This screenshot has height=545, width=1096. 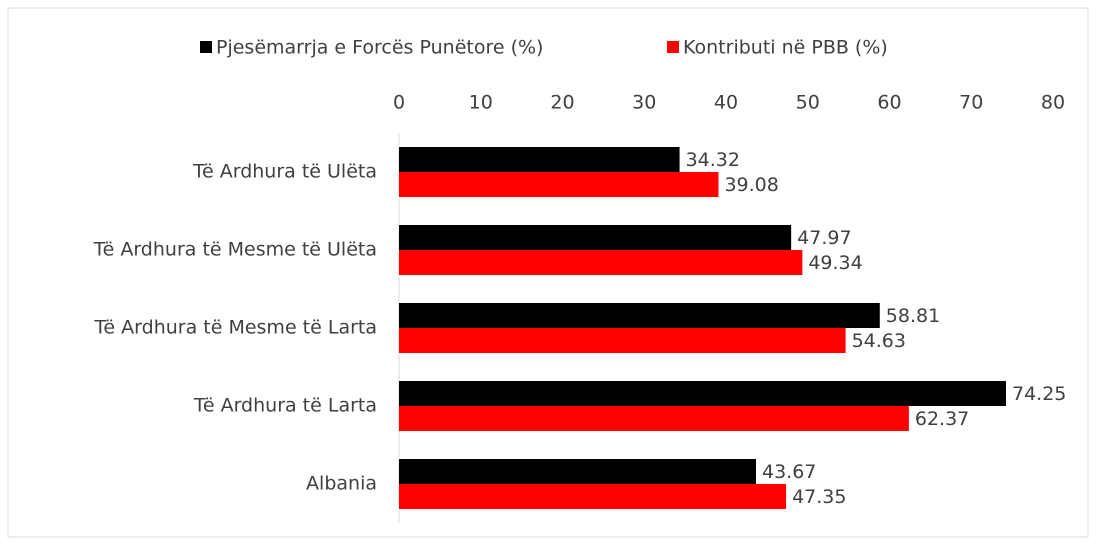 I want to click on legend-label: Pjesëmarrja e Forcës Punëtore (%), so click(x=379, y=48).